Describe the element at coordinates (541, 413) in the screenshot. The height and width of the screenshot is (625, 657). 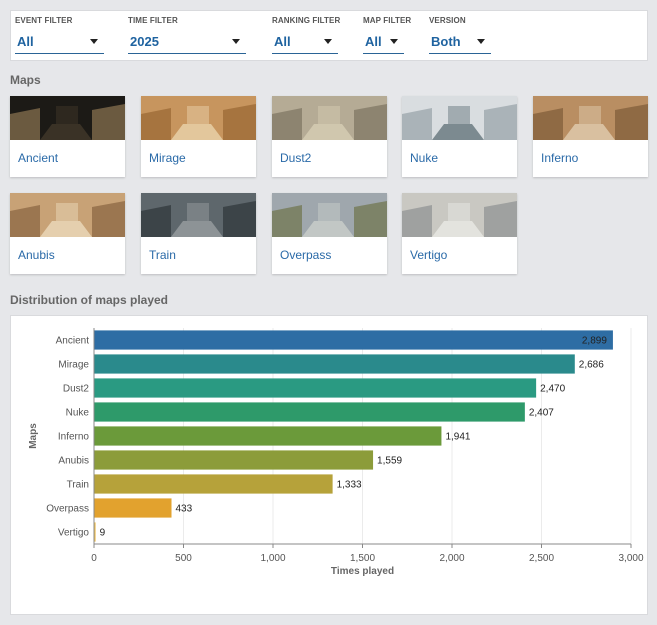
I see `data-label: 2,407` at that location.